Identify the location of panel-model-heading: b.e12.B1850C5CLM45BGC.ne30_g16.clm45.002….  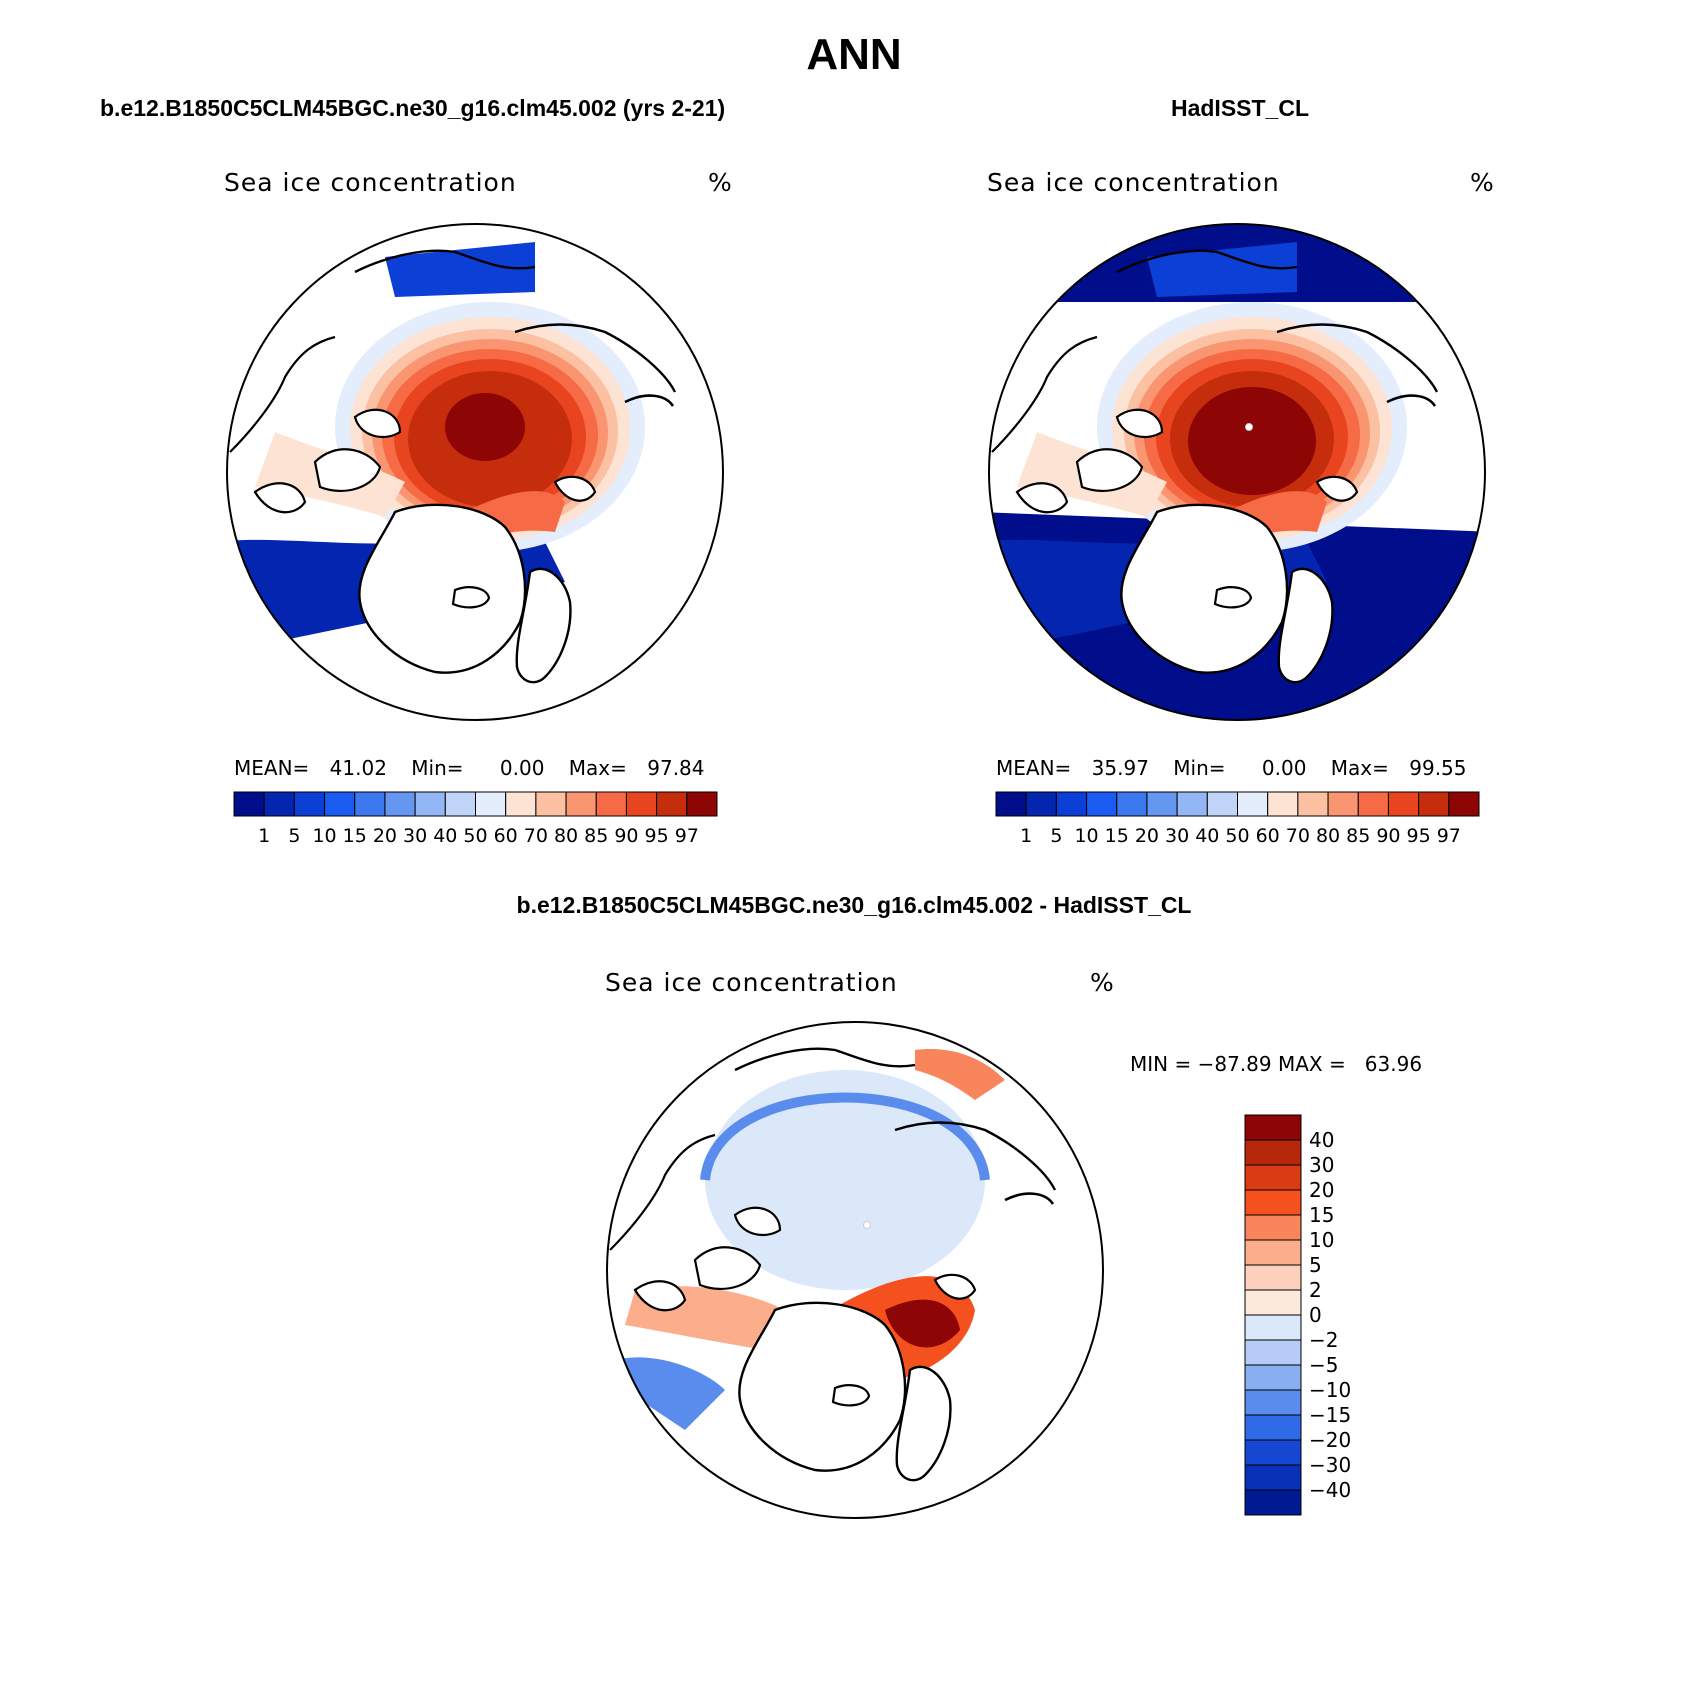
(413, 108).